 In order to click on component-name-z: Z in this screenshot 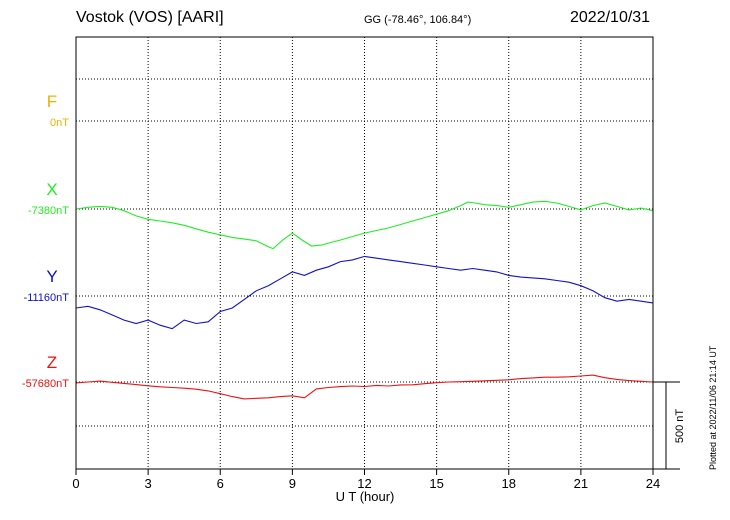, I will do `click(52, 362)`.